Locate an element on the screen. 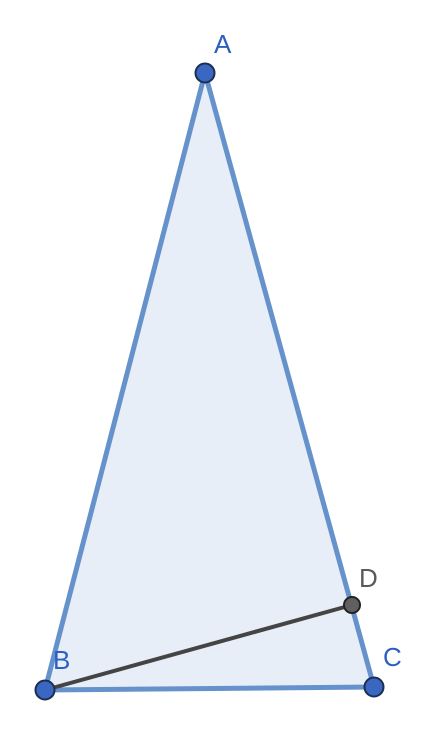 The width and height of the screenshot is (434, 730). label-a: A is located at coordinates (223, 44).